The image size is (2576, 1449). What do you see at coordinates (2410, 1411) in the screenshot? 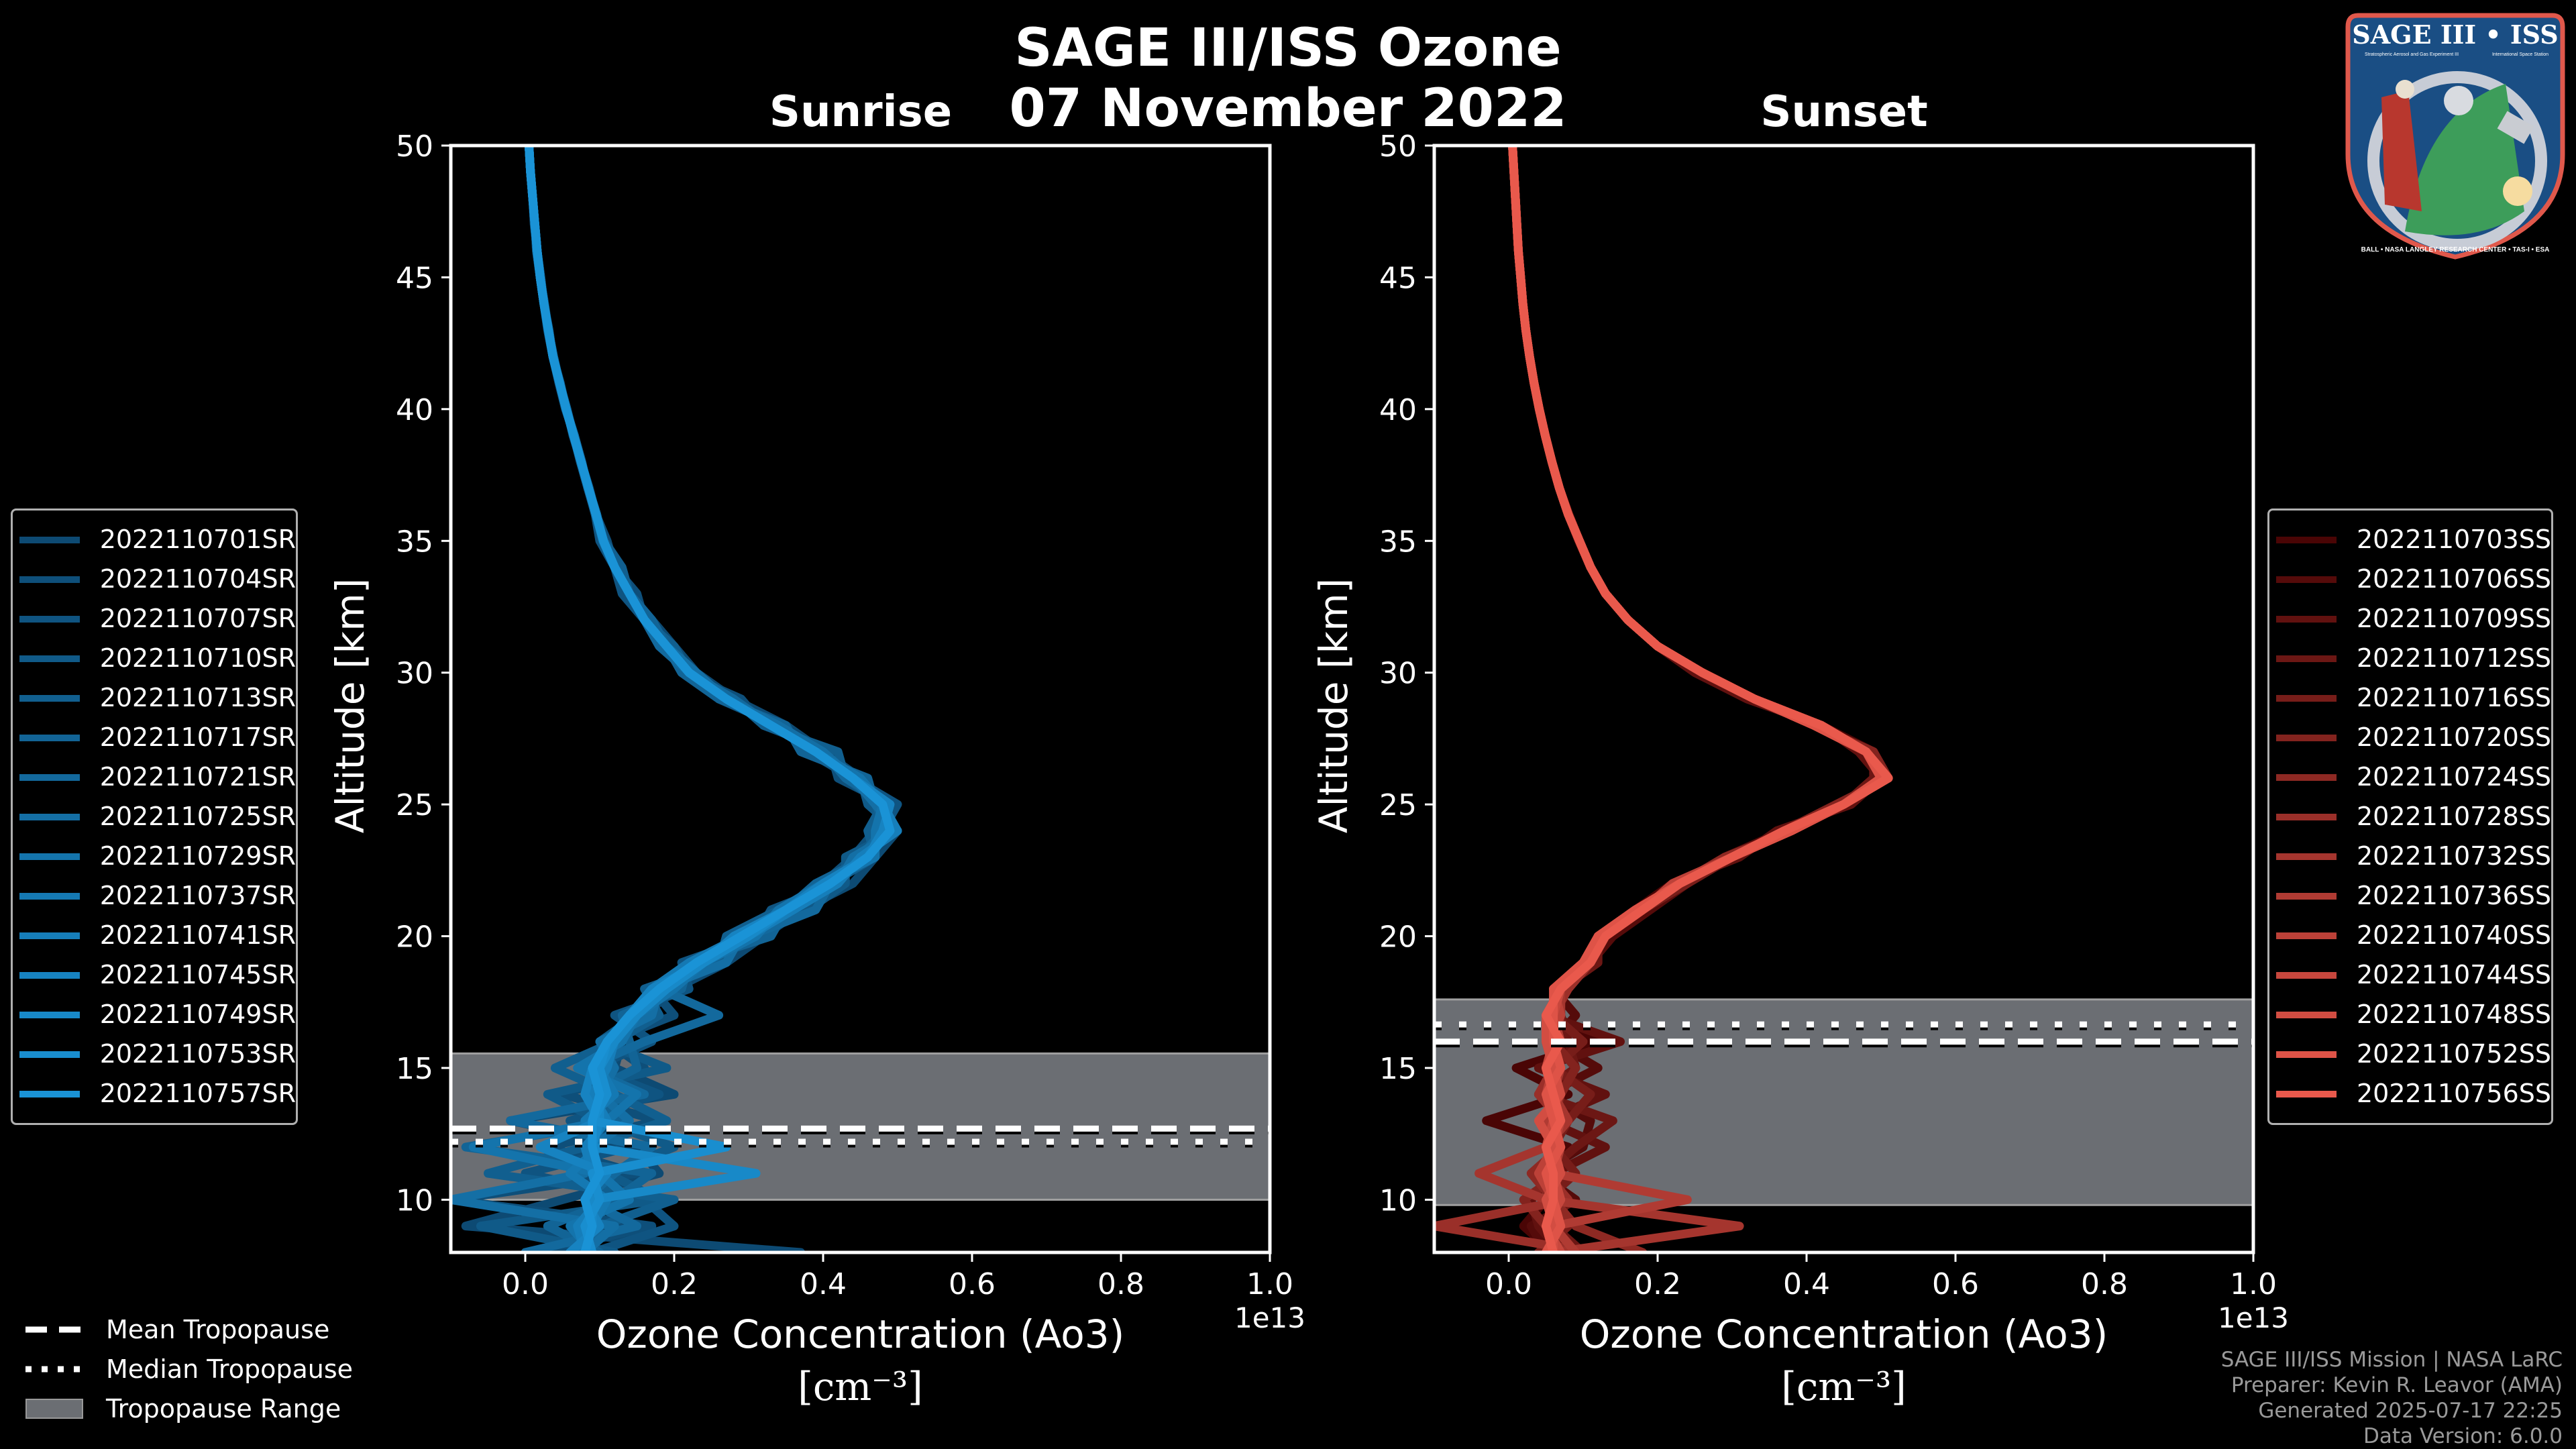
I see `footer-generated: Generated 2025-07-17 22:25` at bounding box center [2410, 1411].